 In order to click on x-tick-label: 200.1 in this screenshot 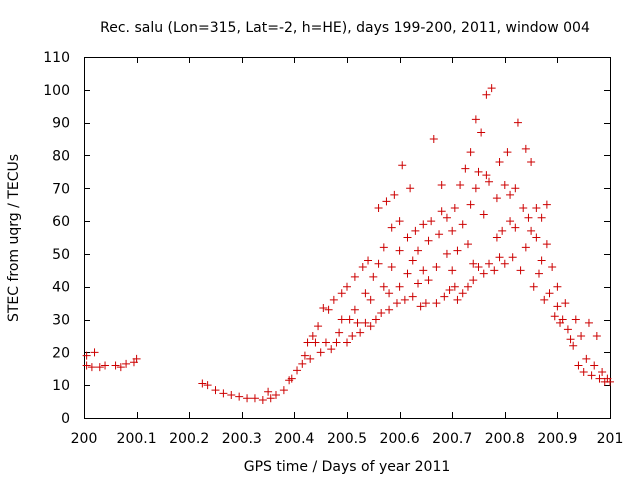, I will do `click(137, 439)`.